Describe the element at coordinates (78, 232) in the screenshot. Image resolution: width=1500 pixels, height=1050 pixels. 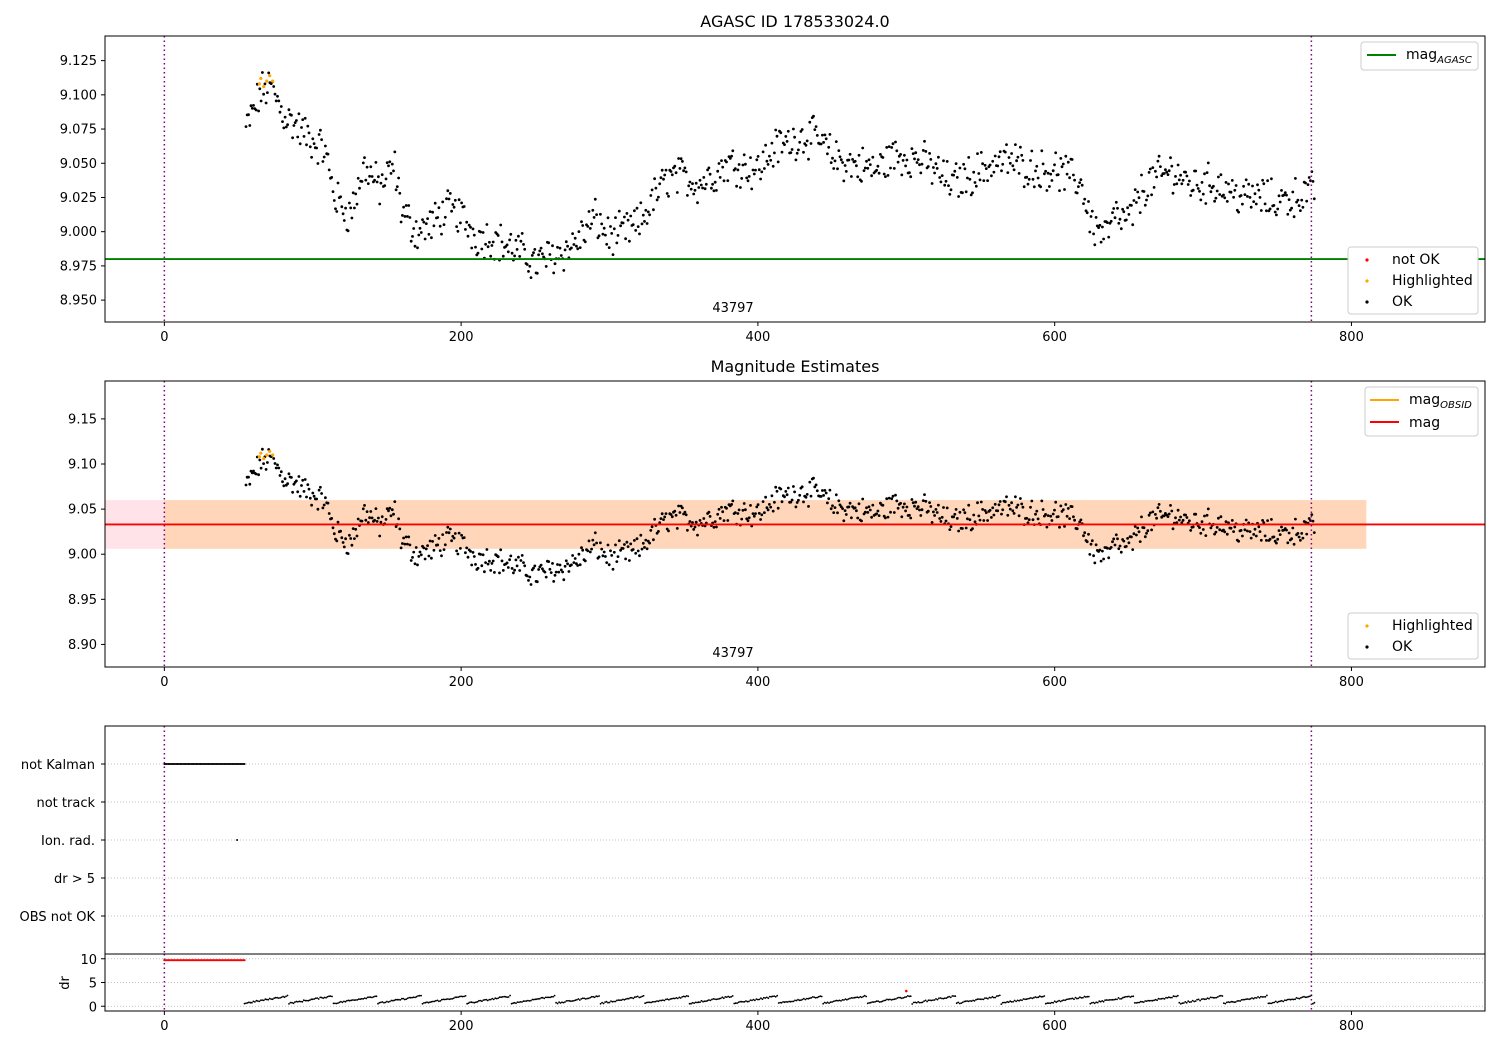
I see `y-tick-label: 9.000` at that location.